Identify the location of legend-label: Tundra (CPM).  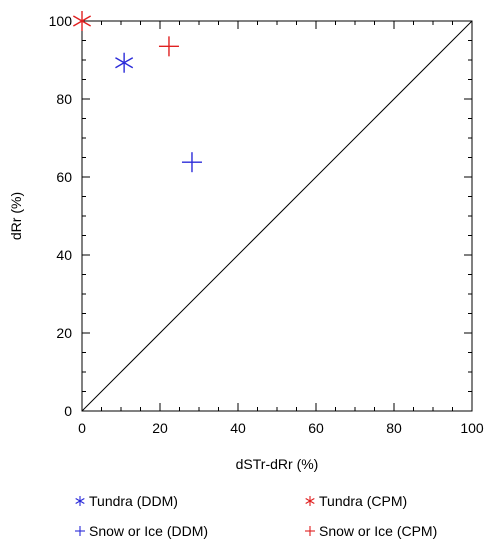
(363, 501).